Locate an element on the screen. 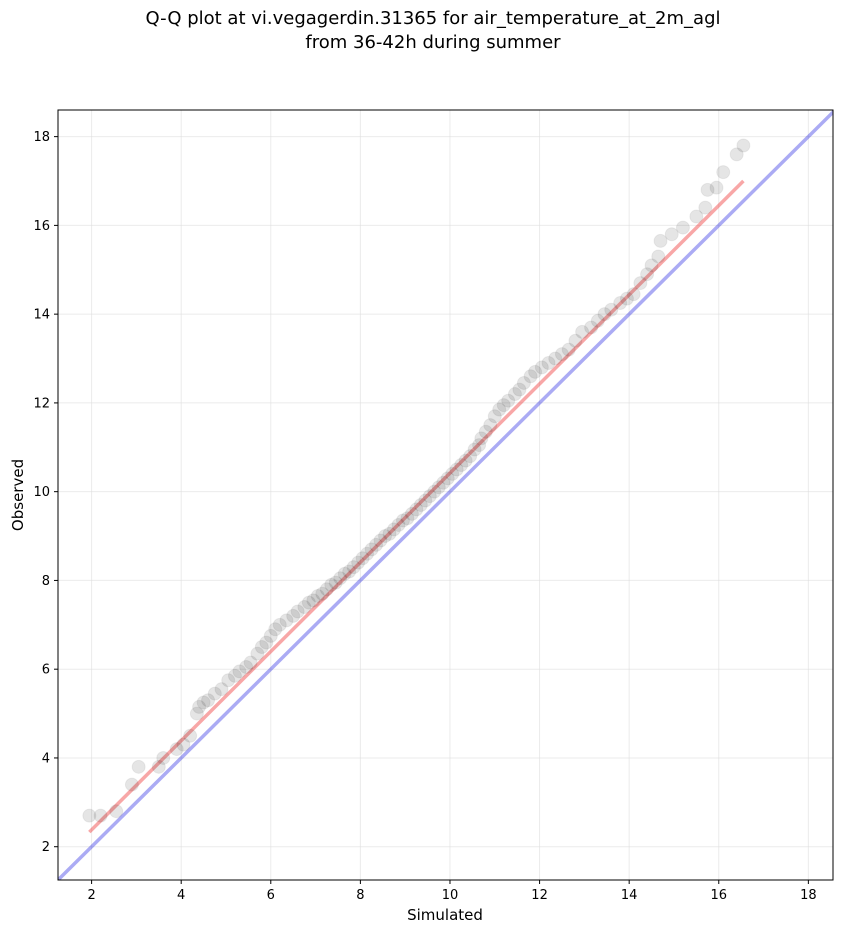  x-tick-label: 4 is located at coordinates (181, 895).